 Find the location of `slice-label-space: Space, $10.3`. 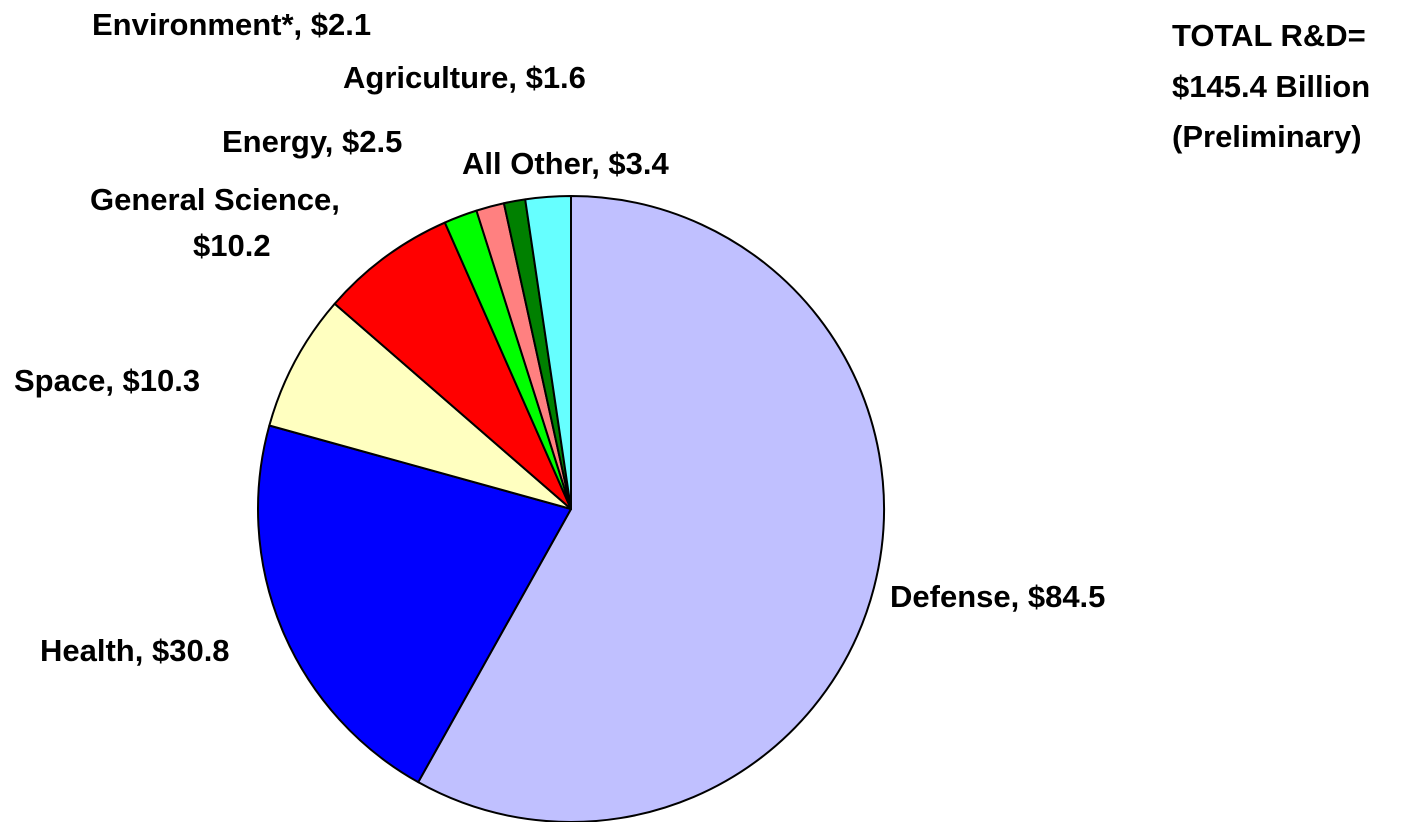

slice-label-space: Space, $10.3 is located at coordinates (107, 380).